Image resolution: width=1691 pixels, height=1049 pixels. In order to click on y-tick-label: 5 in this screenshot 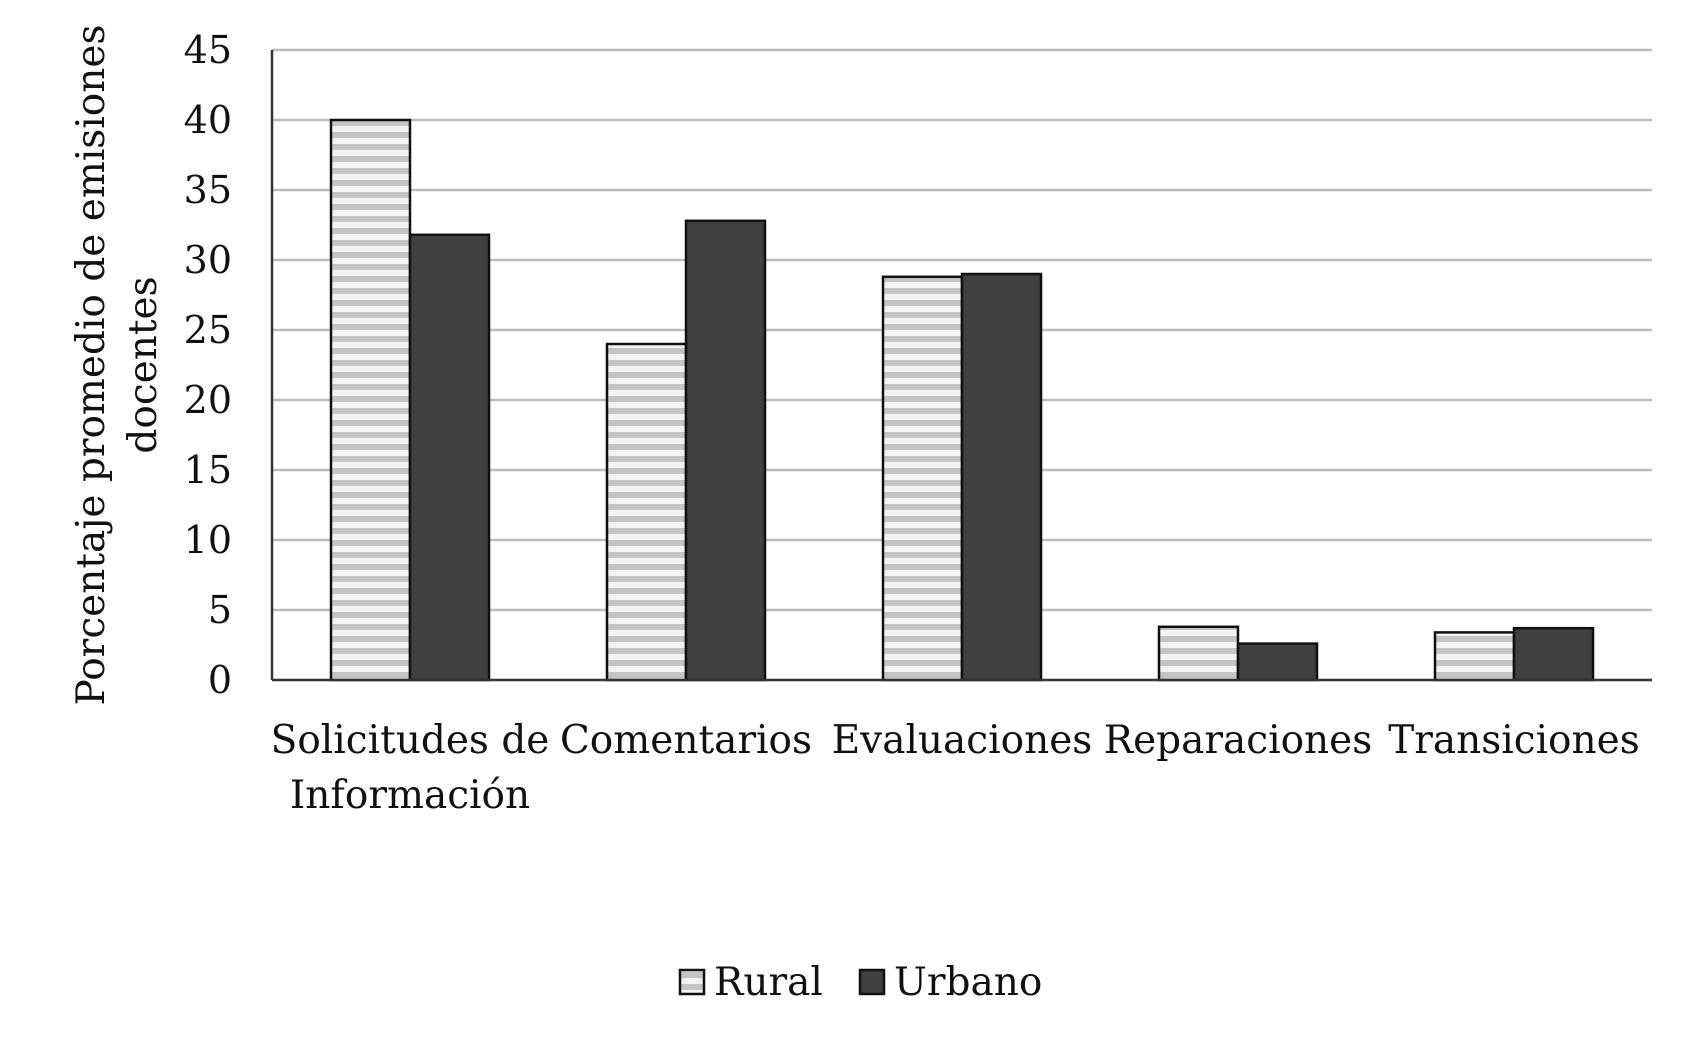, I will do `click(220, 610)`.